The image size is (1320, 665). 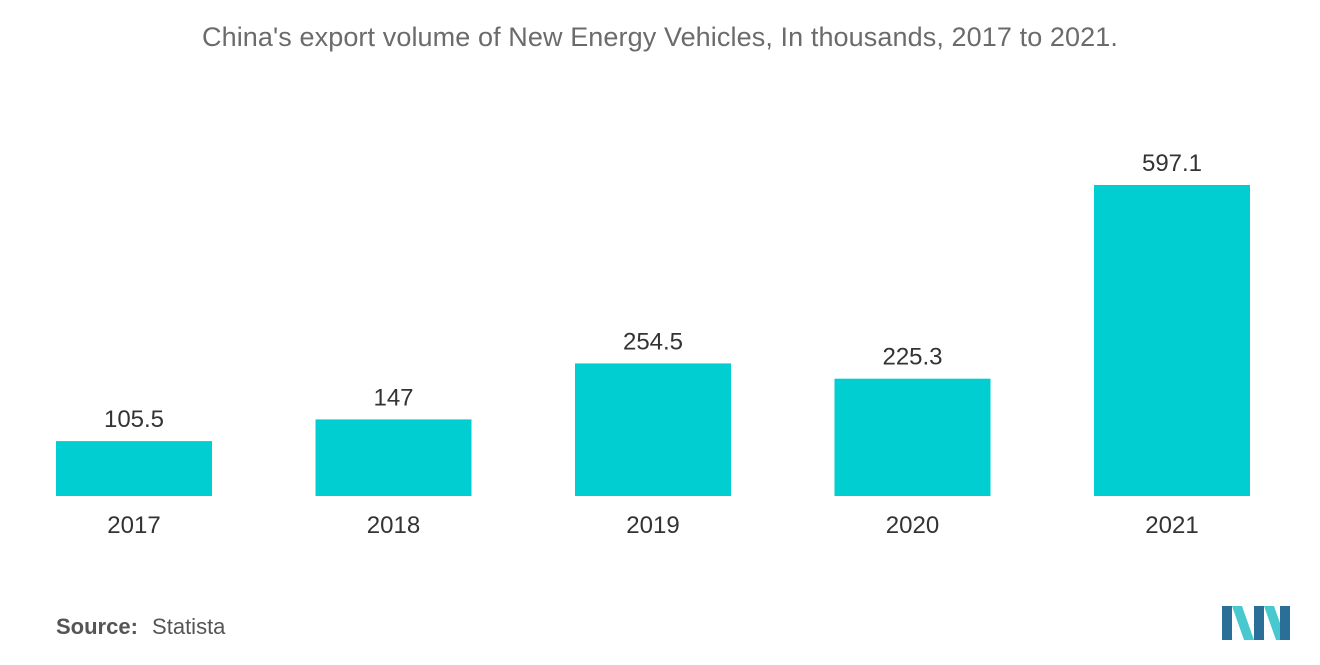 I want to click on source-note: Source: Statista, so click(x=140, y=627).